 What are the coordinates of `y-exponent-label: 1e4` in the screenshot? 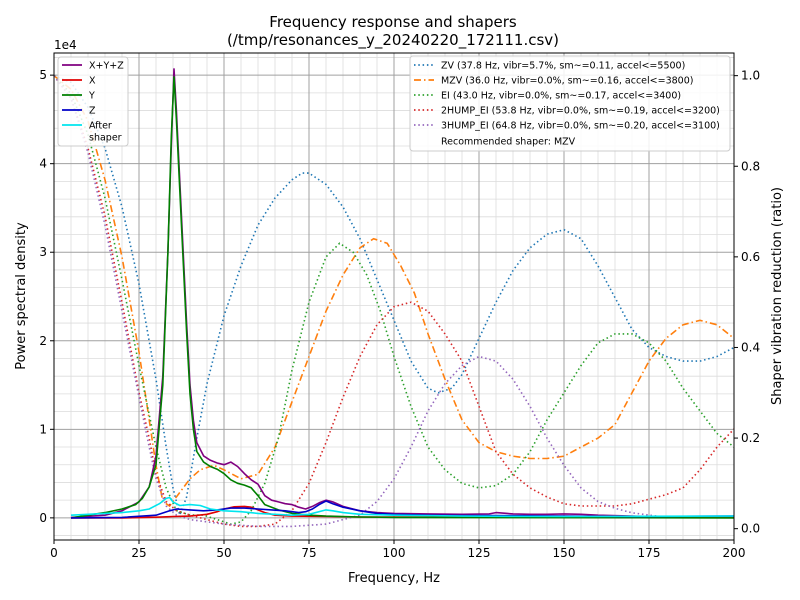 It's located at (65, 45).